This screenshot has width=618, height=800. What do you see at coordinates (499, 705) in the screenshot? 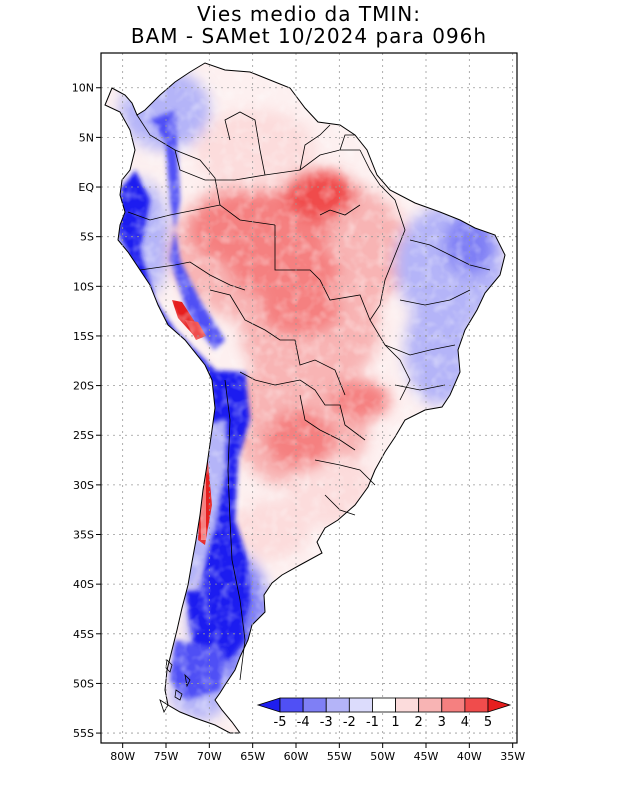
I see `colorbar-arrow-right` at bounding box center [499, 705].